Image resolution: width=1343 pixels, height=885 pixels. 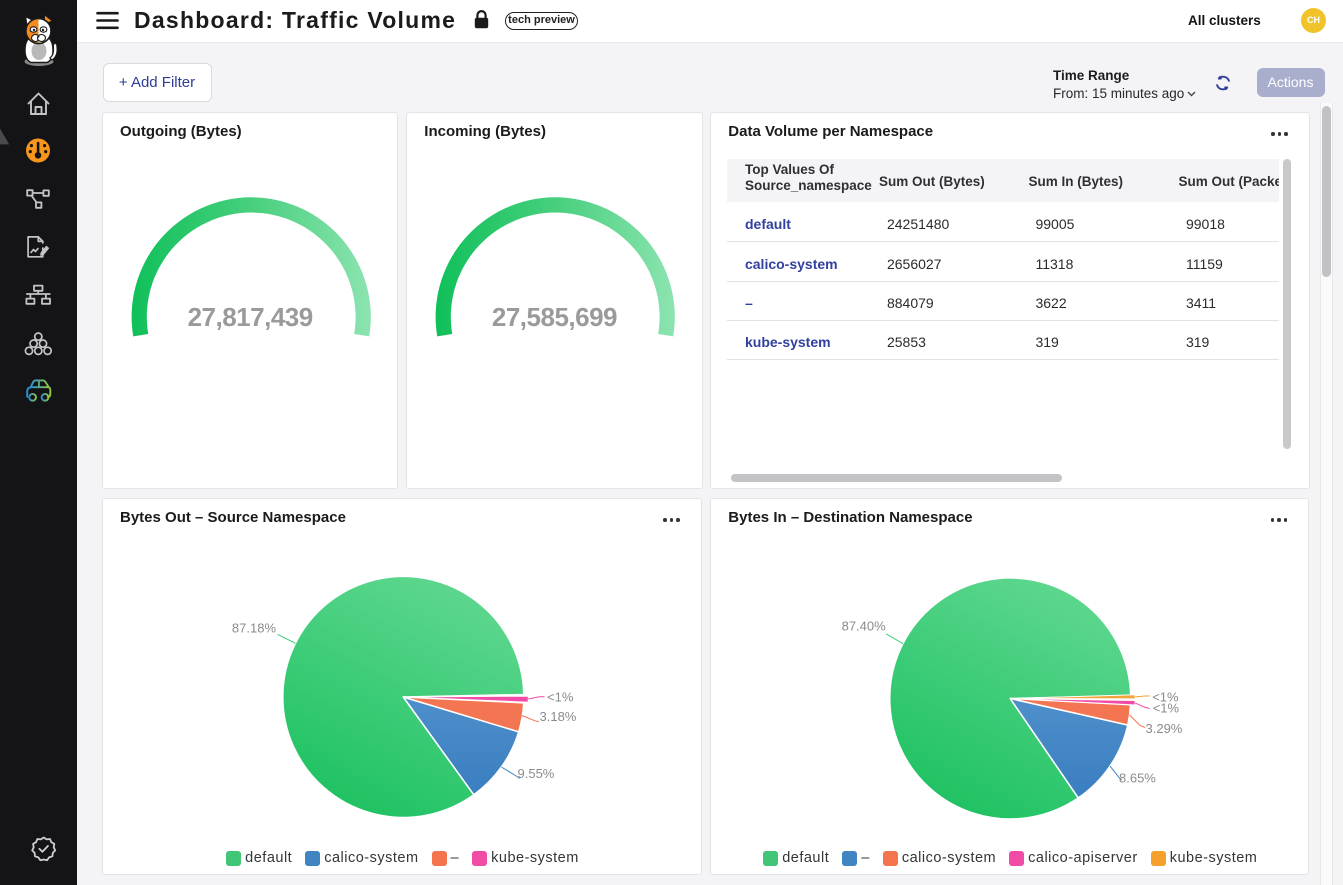 I want to click on svg-text: 87.18%, so click(x=254, y=628).